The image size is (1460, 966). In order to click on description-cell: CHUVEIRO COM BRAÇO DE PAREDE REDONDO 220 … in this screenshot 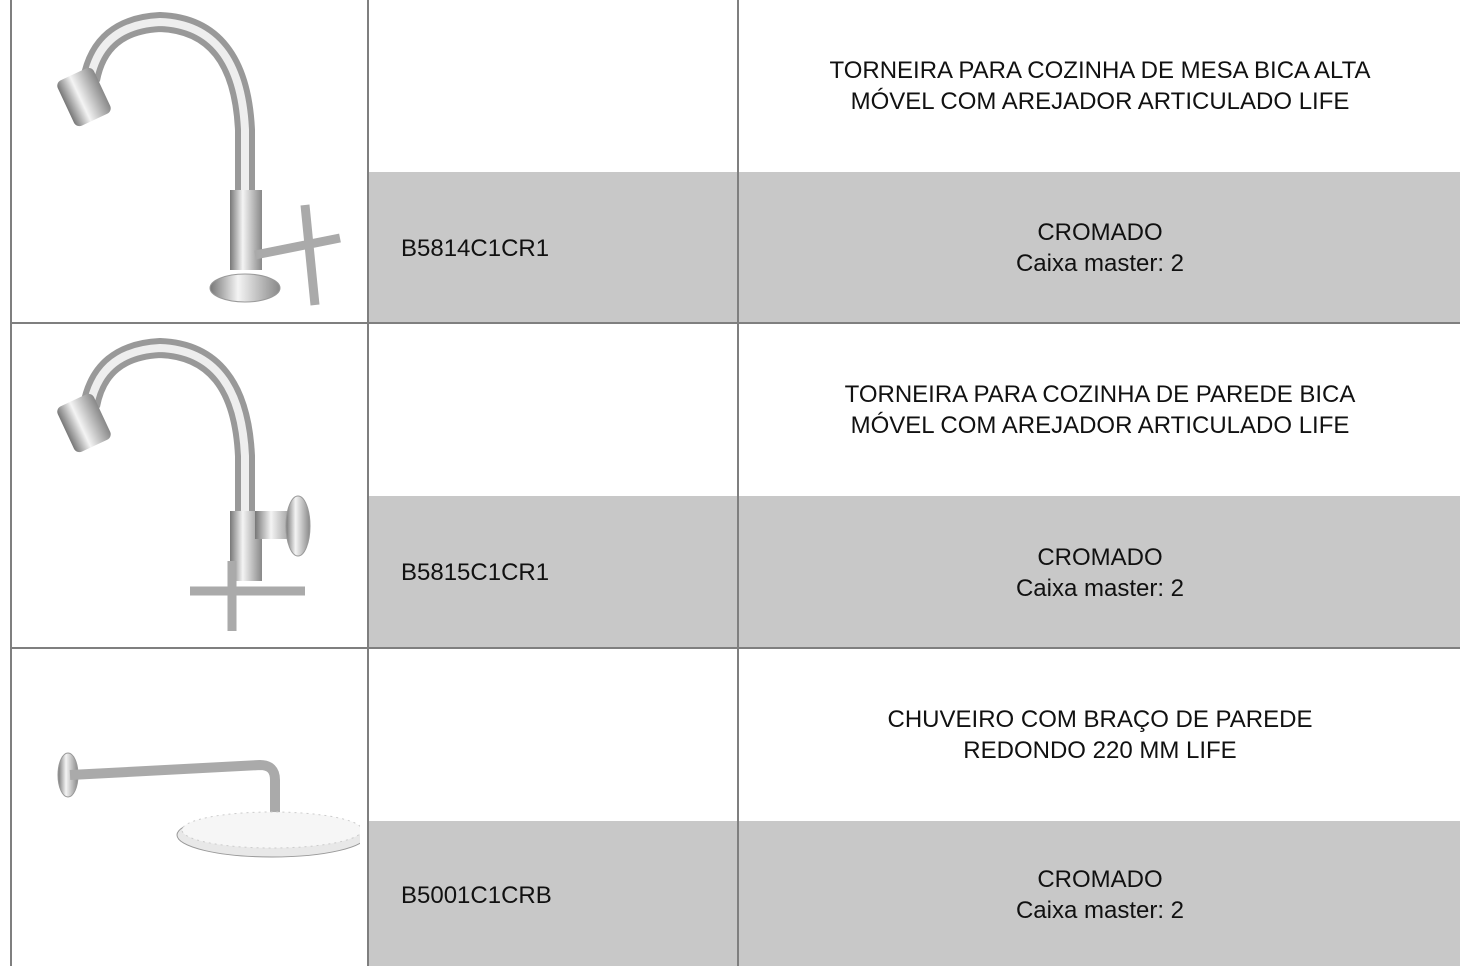, I will do `click(1100, 735)`.